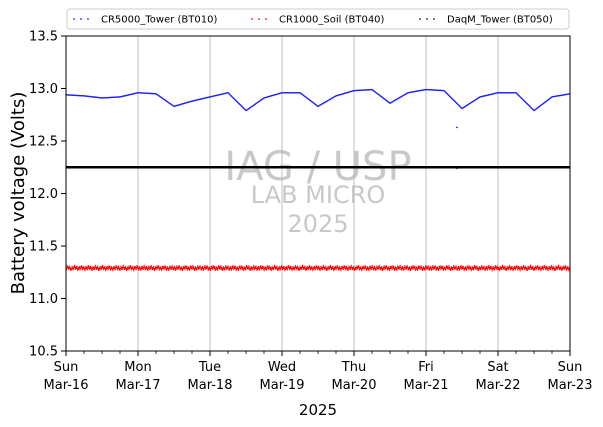 This screenshot has width=603, height=427. Describe the element at coordinates (66, 376) in the screenshot. I see `x-tick-label: Sun Mar-16` at that location.